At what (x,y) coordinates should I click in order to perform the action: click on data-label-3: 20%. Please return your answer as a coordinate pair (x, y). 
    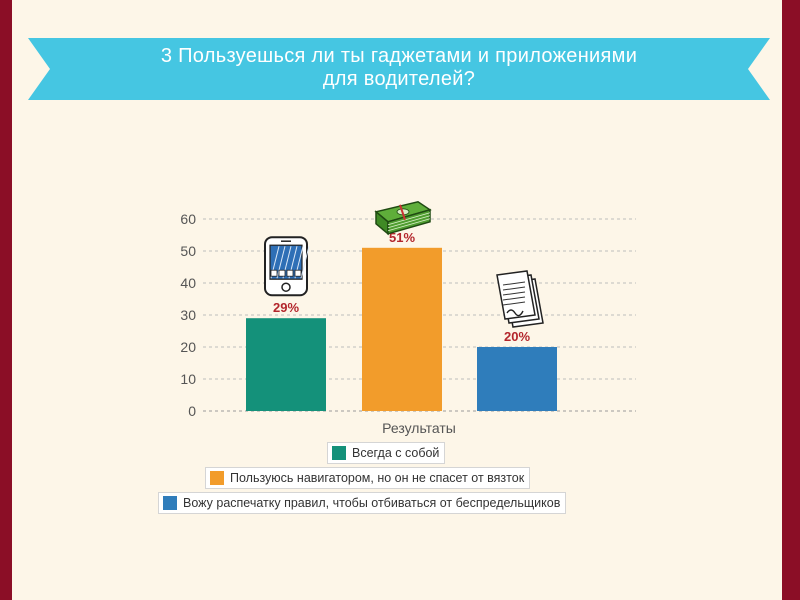
    Looking at the image, I should click on (517, 336).